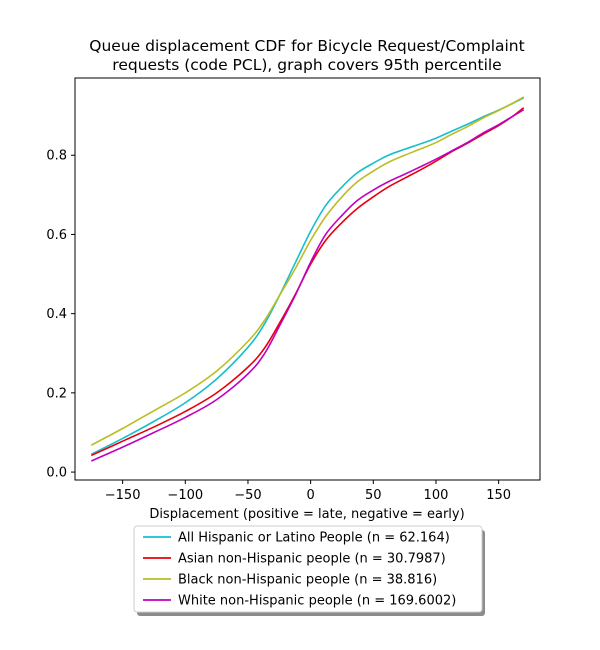 The height and width of the screenshot is (650, 600). What do you see at coordinates (312, 559) in the screenshot?
I see `legend-label-1: Asian non-Hispanic people (n = 30.7987)` at bounding box center [312, 559].